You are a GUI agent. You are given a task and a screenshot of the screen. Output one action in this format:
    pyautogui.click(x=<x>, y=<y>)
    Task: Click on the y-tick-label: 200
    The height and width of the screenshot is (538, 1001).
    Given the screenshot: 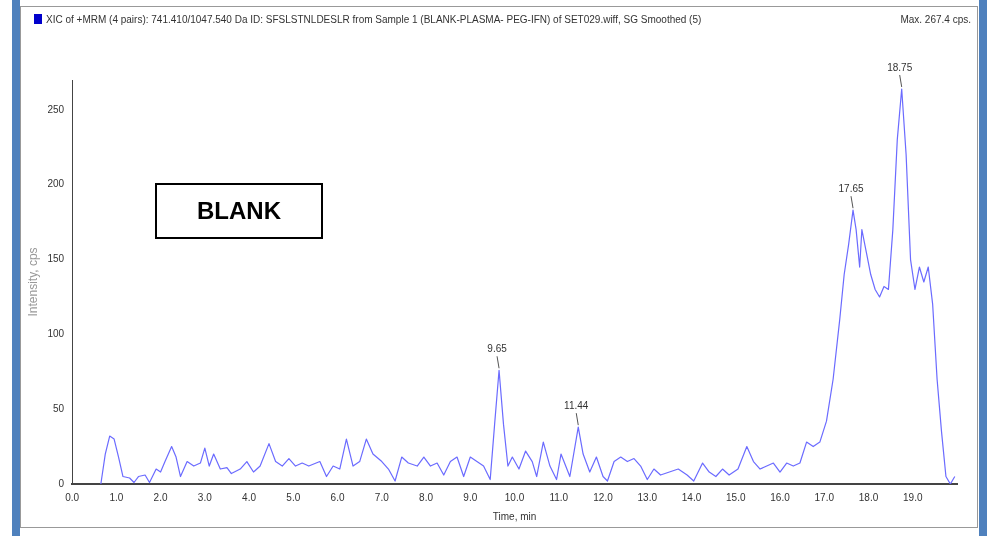 What is the action you would take?
    pyautogui.click(x=56, y=184)
    